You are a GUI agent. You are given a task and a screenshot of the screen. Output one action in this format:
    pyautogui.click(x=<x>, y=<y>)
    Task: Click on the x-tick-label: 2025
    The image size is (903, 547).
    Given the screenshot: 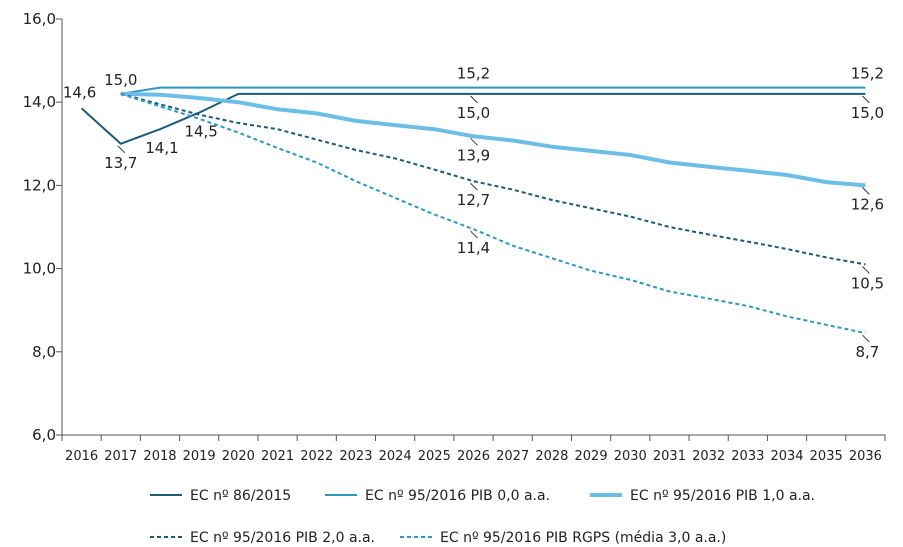 What is the action you would take?
    pyautogui.click(x=434, y=456)
    